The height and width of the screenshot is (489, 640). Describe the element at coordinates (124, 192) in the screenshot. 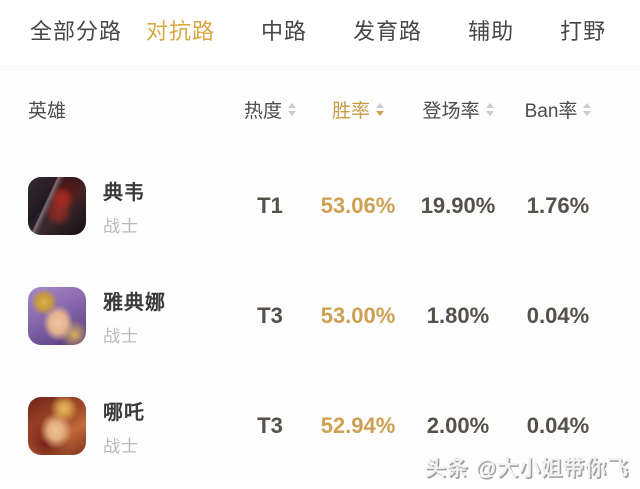

I see `hero-name: 典韦` at that location.